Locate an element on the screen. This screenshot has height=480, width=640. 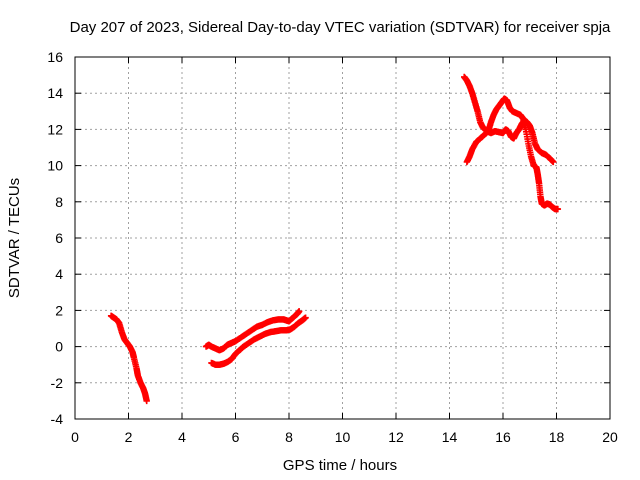
y-tick-label: -4 is located at coordinates (57, 419).